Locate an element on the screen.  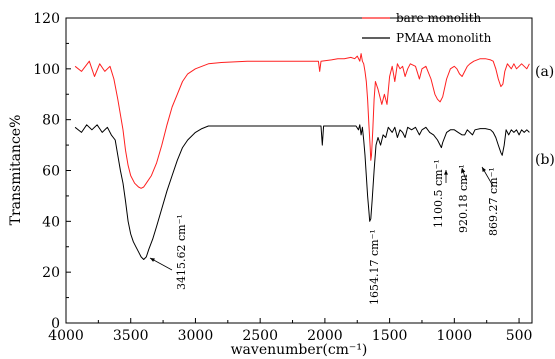
y-tick-label: 100 is located at coordinates (46, 70).